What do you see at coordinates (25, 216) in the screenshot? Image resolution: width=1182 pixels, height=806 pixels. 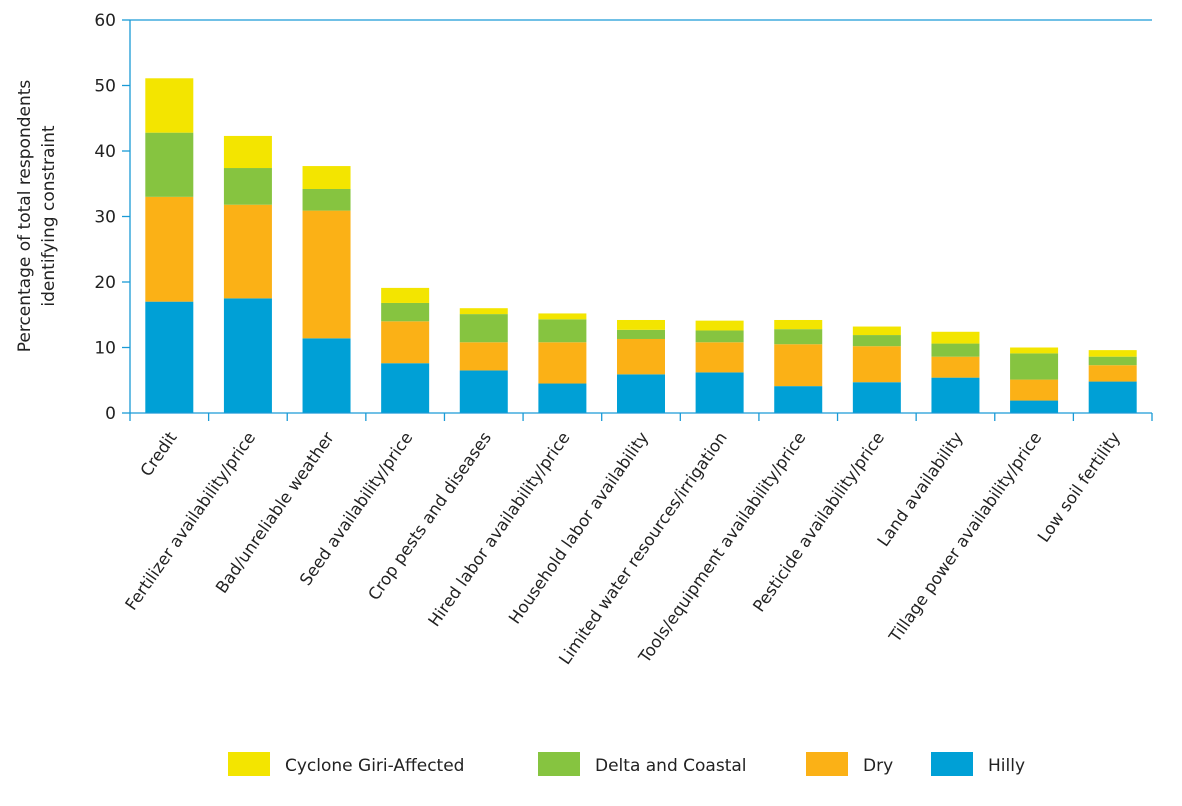 I see `y-axis-label-line-1: Percentage of total respondents` at bounding box center [25, 216].